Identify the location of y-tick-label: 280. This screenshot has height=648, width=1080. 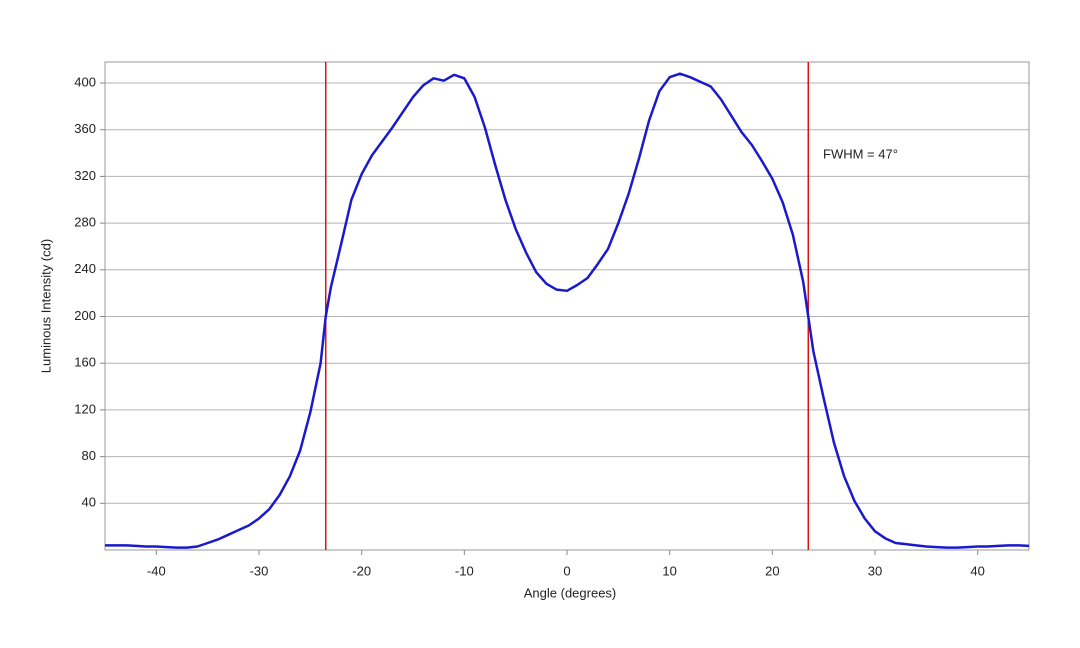
(85, 222).